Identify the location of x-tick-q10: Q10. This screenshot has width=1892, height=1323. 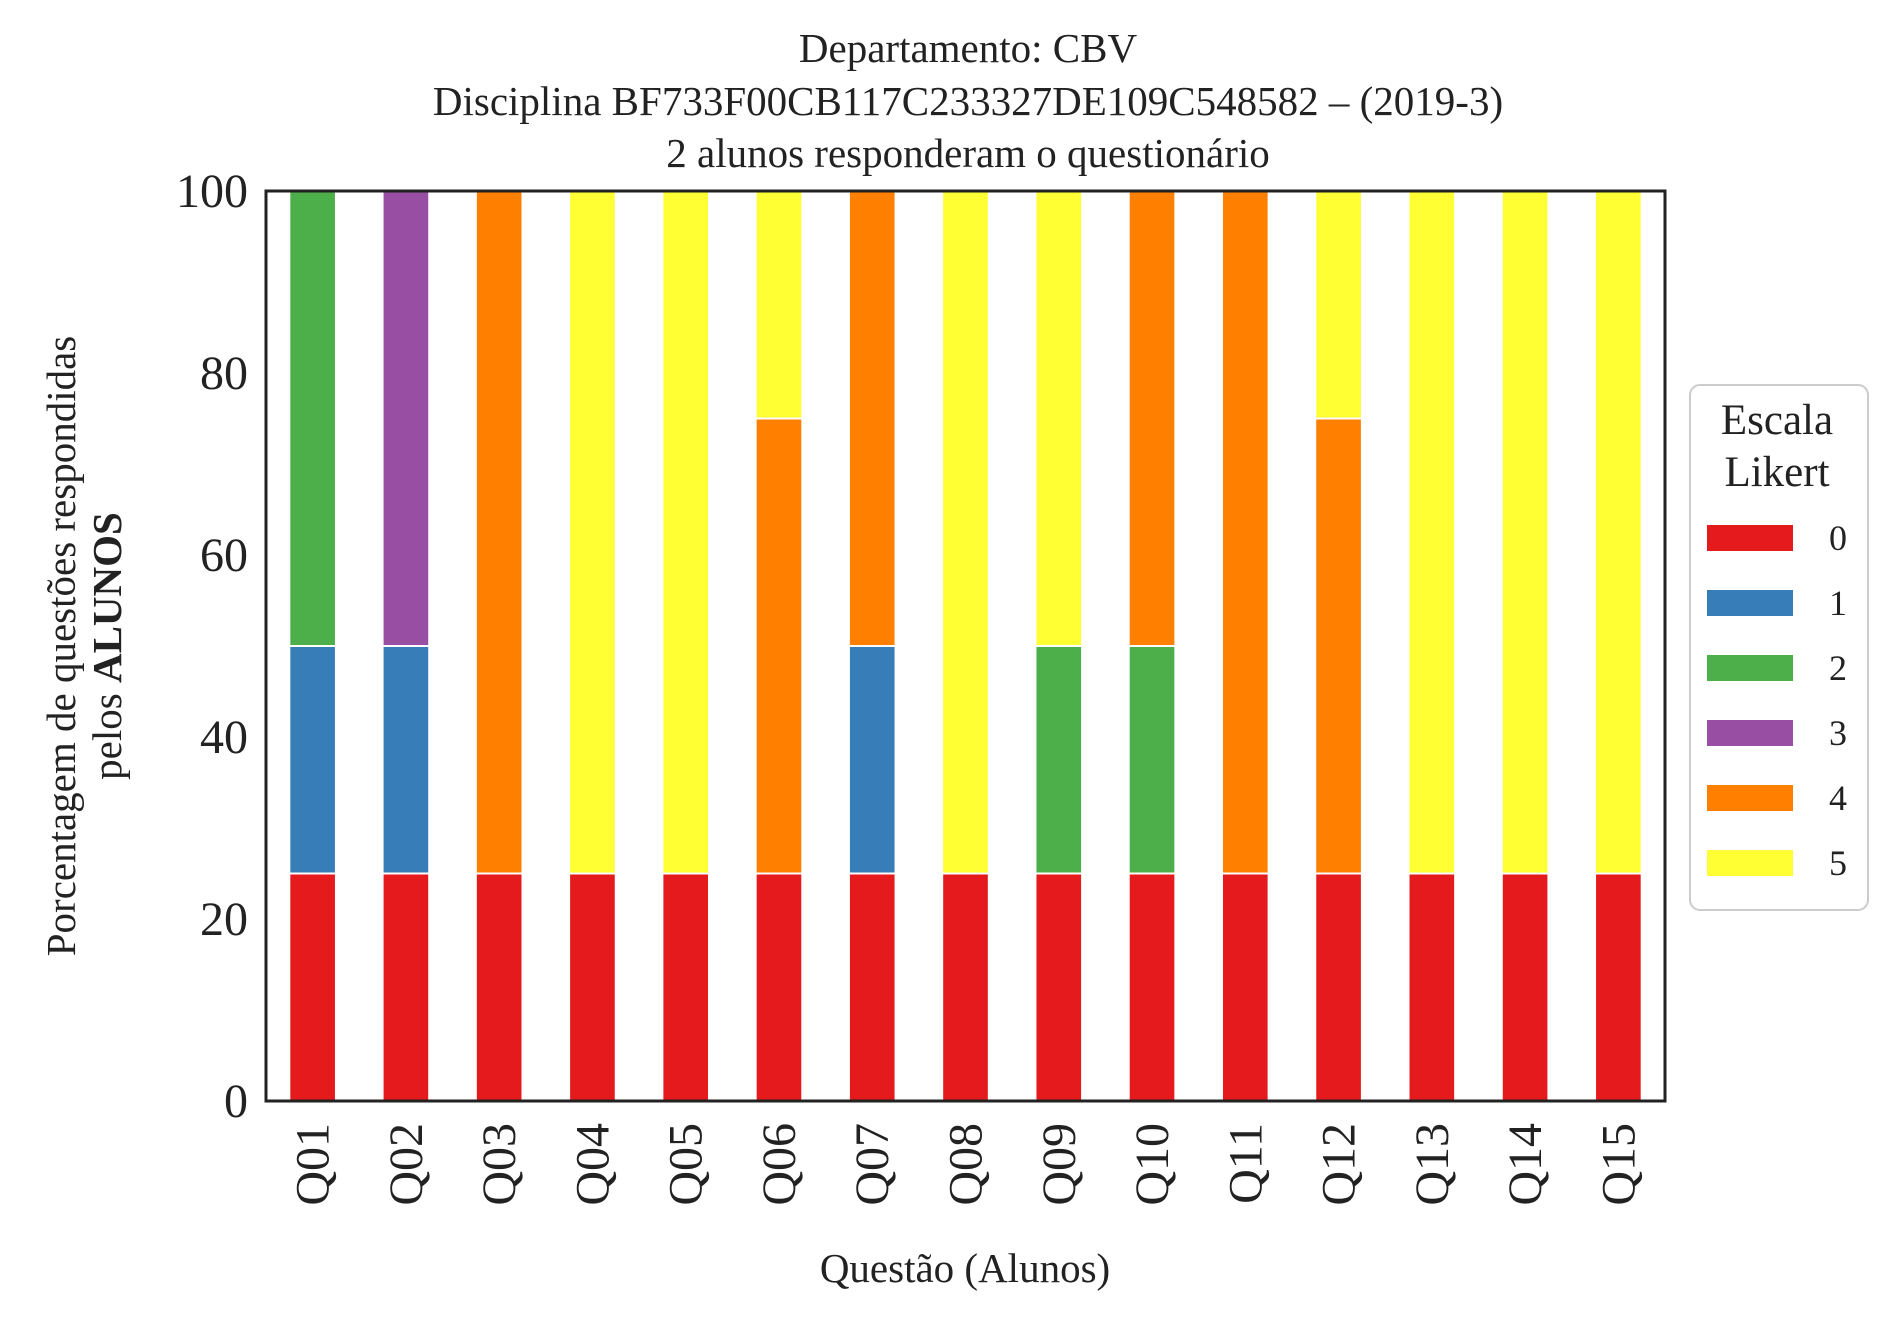
(1152, 1164).